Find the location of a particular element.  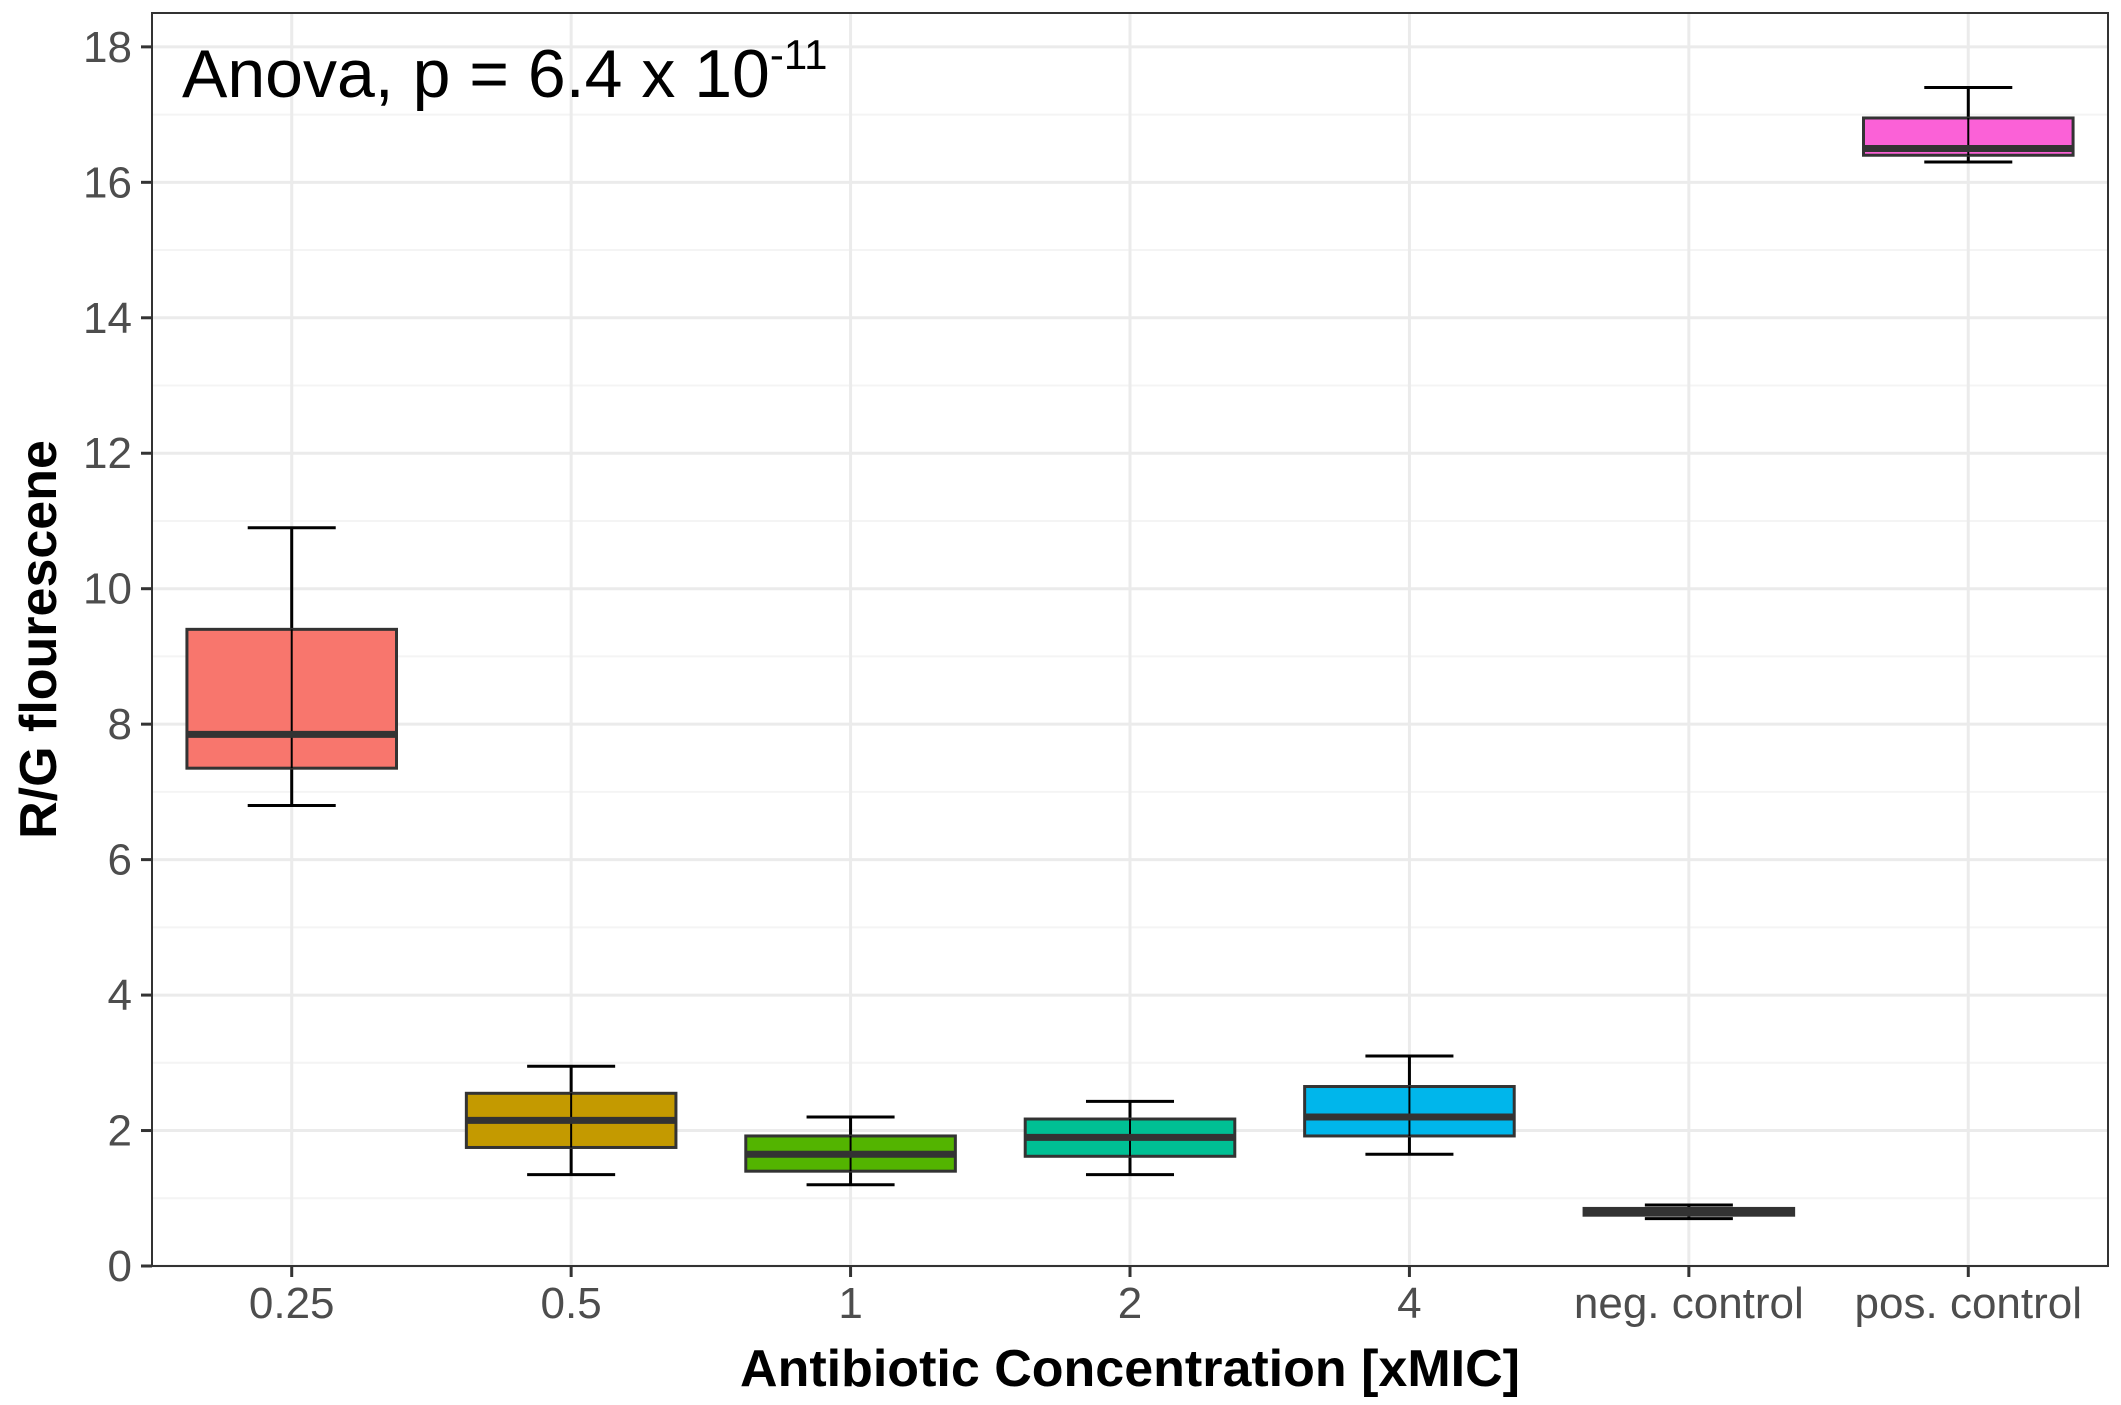

anova-annotation-exponent: -11 is located at coordinates (799, 54).